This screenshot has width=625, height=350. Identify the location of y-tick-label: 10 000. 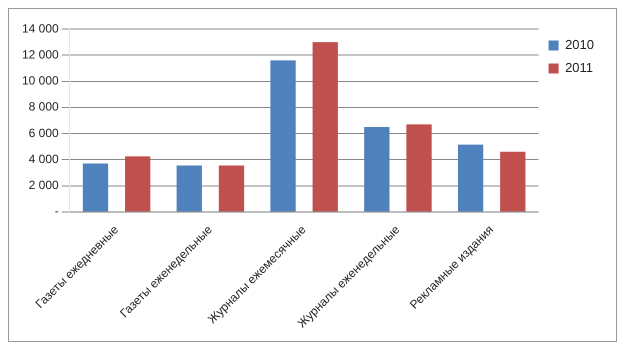
(41, 81).